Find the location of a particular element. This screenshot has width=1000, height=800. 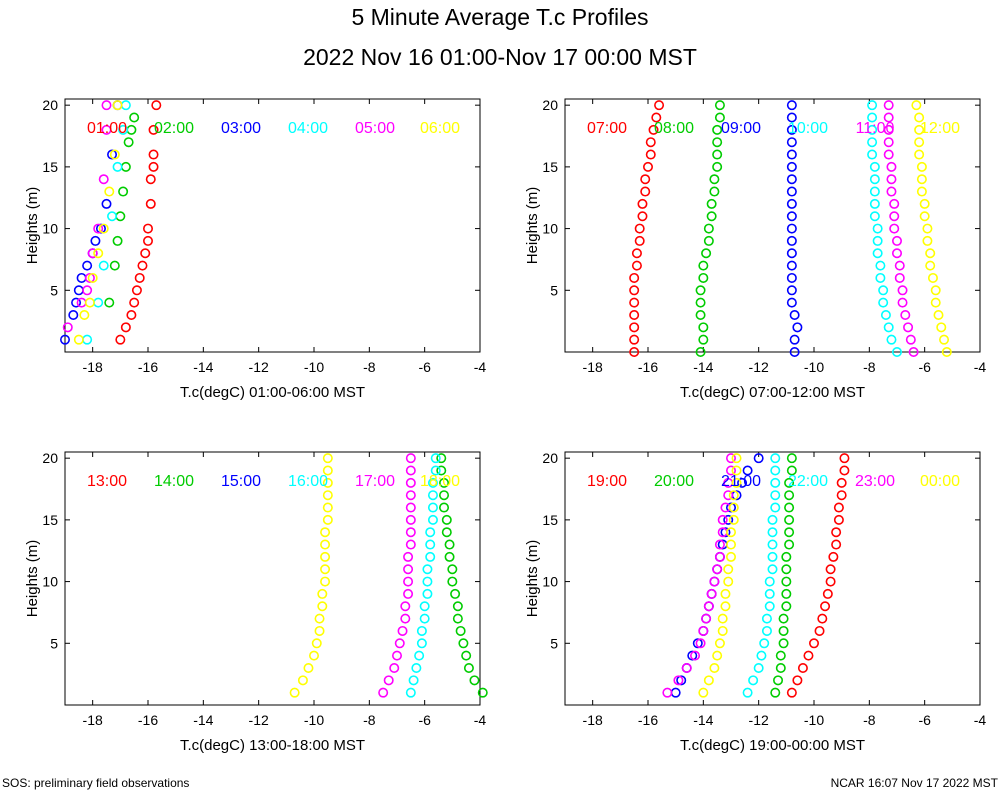

legend-label: 12:00 is located at coordinates (940, 128).